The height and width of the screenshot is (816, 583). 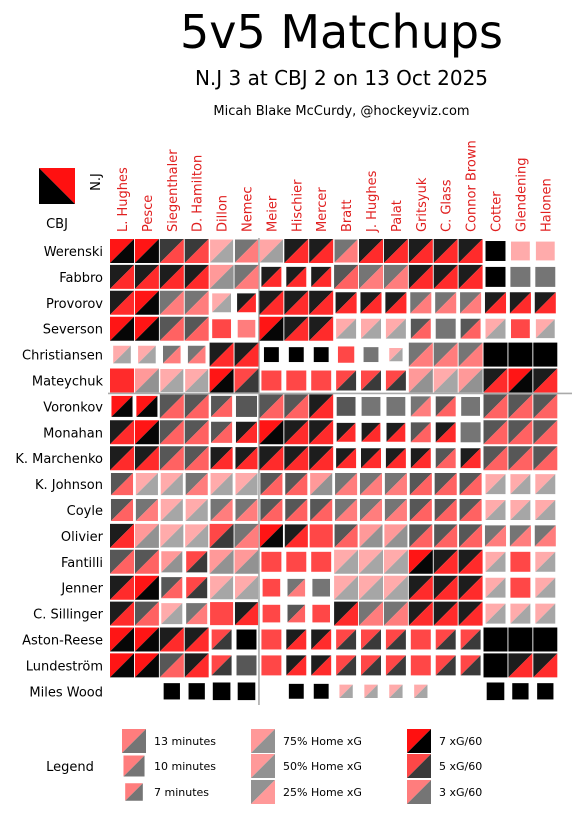 What do you see at coordinates (520, 665) in the screenshot?
I see `cell-16-16-upper` at bounding box center [520, 665].